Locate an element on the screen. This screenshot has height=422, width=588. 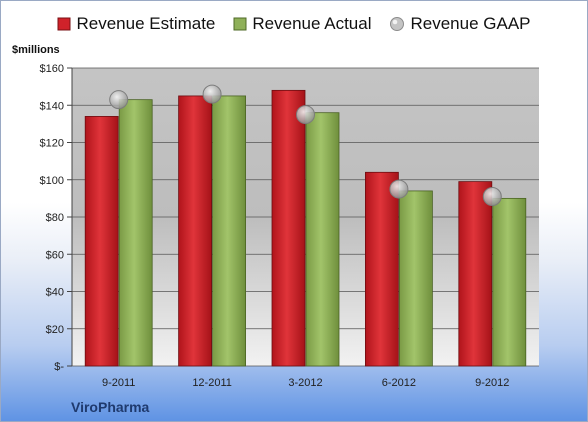
legend-item-actual: Revenue Actual is located at coordinates (302, 24).